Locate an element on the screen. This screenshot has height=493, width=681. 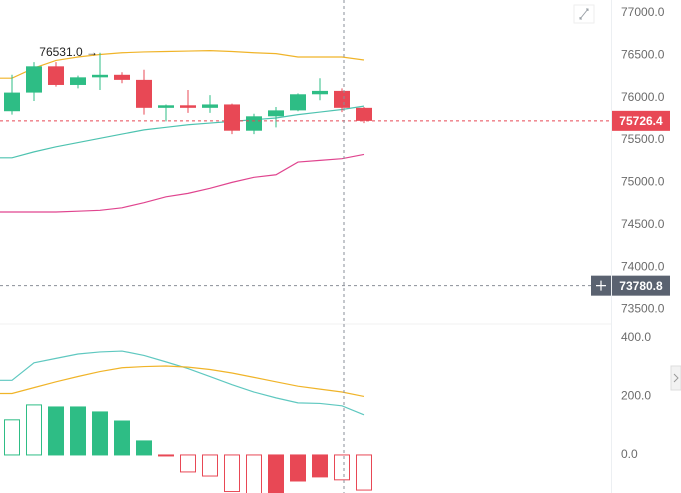
y-tick-label: 76500.0 is located at coordinates (643, 54).